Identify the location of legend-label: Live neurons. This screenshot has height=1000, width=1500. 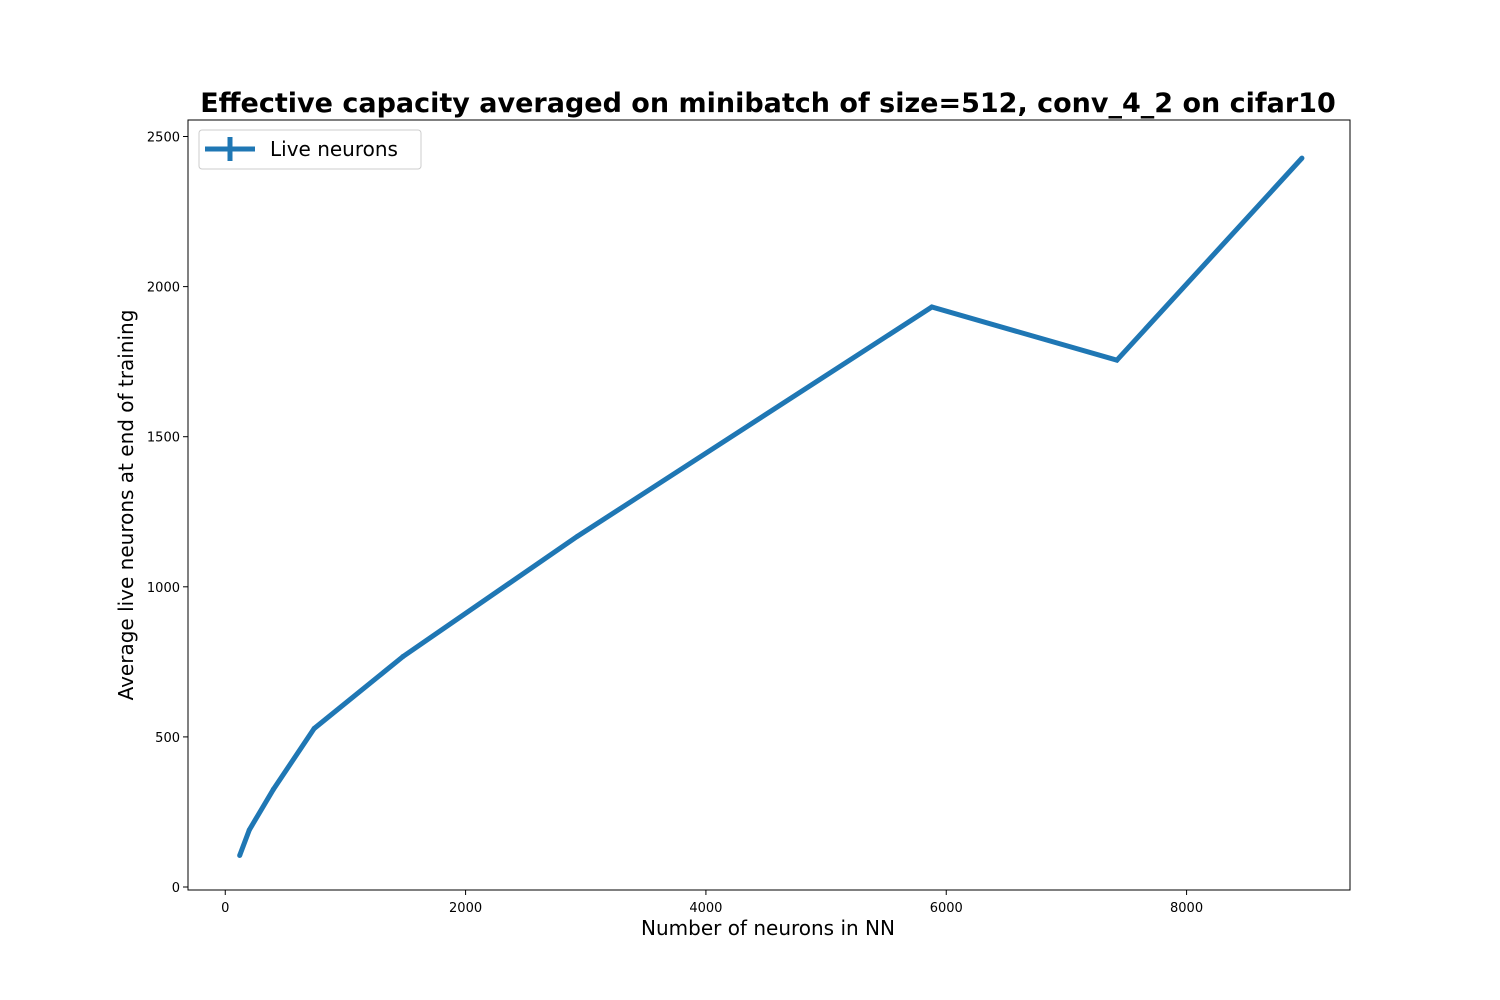
(334, 149).